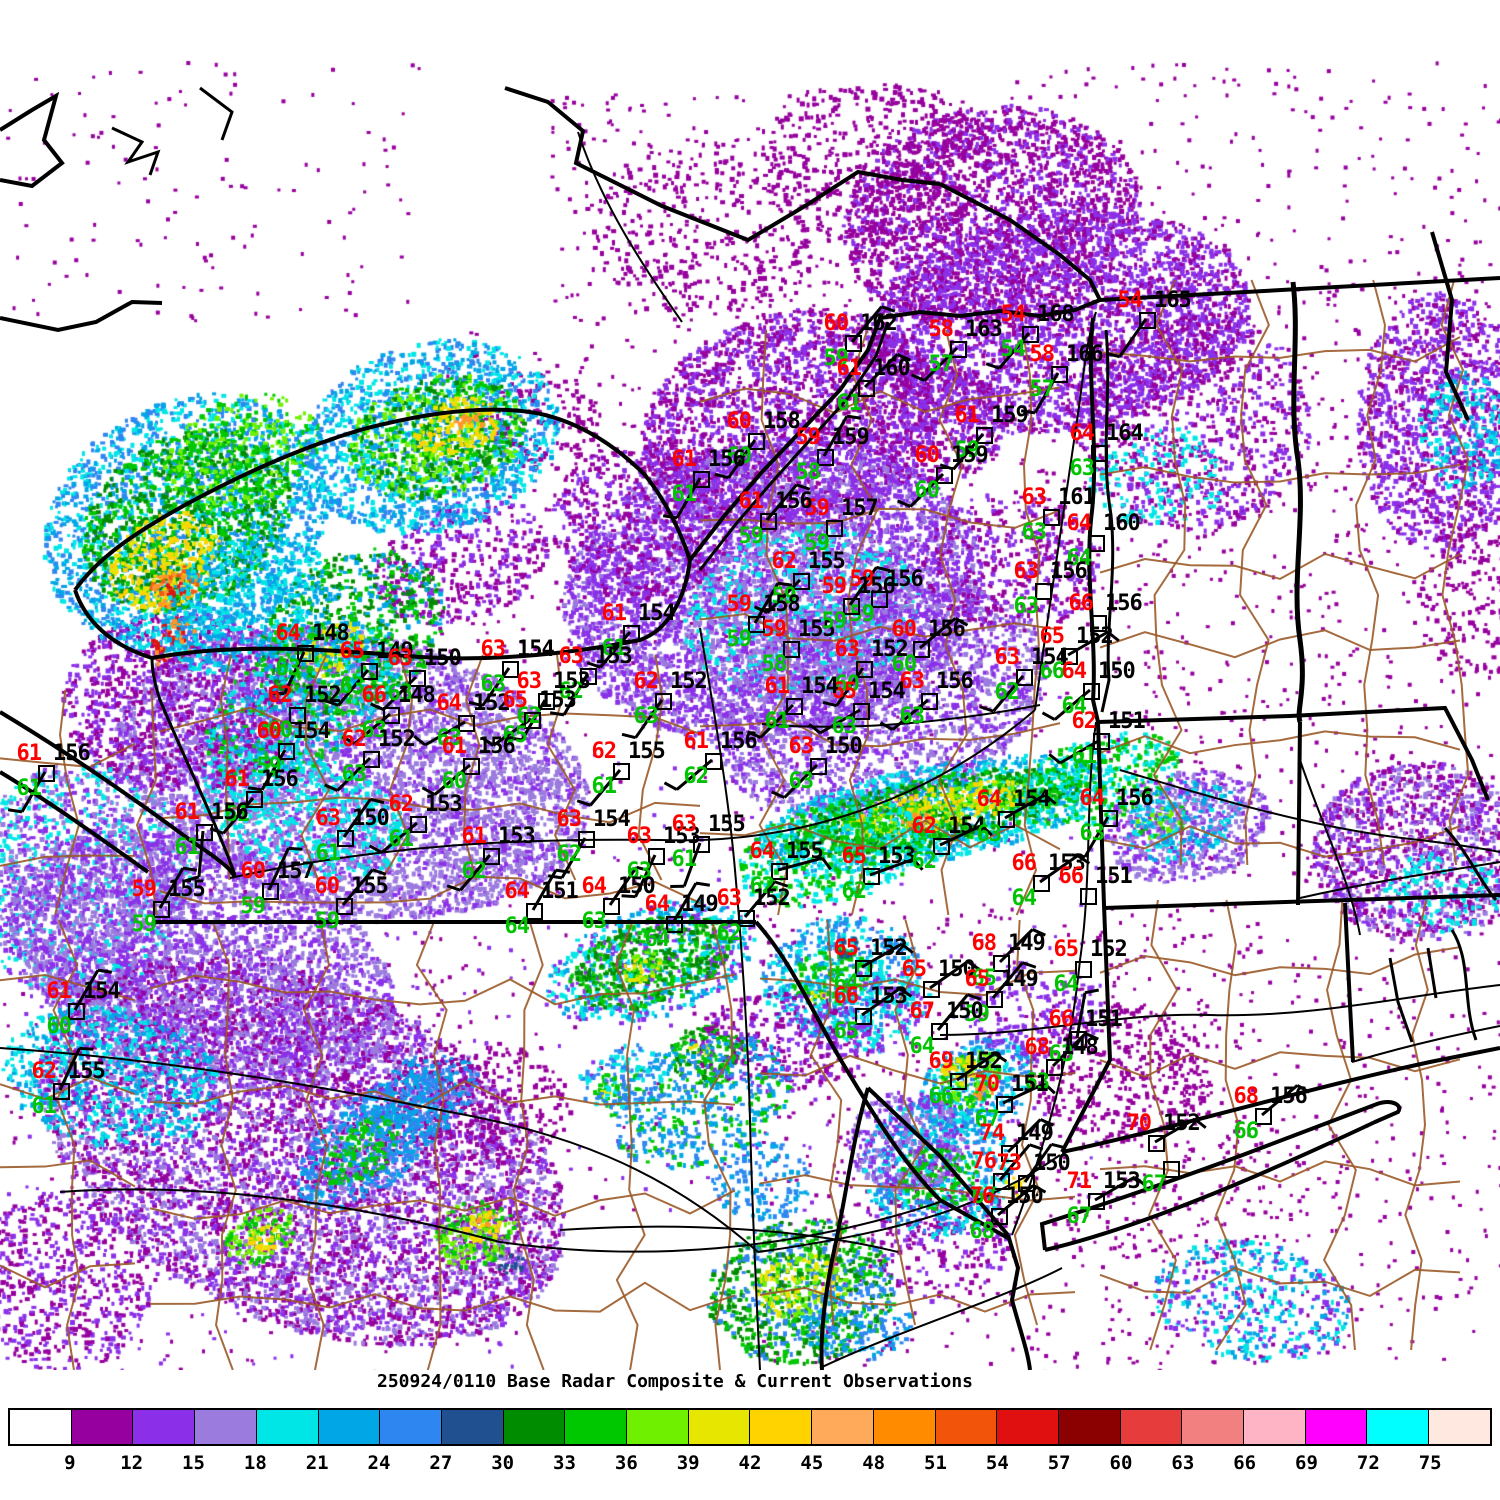 Image resolution: width=1500 pixels, height=1500 pixels. Describe the element at coordinates (941, 1061) in the screenshot. I see `station-temperature: 69` at that location.